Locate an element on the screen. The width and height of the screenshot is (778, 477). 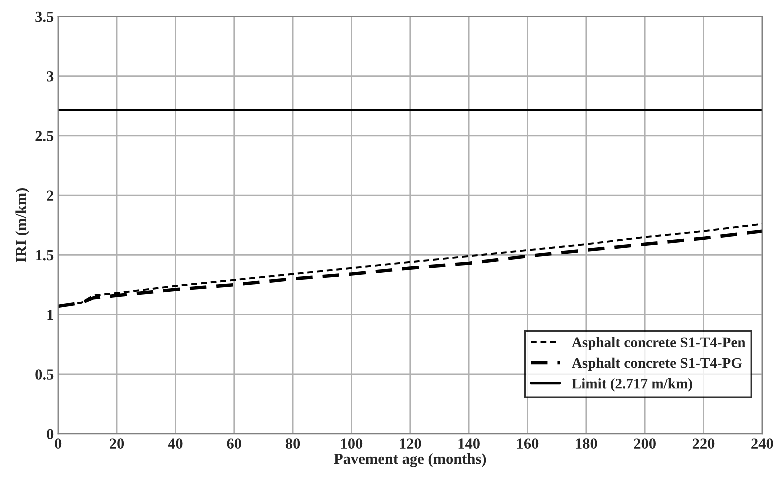
x-tick-label: 20 is located at coordinates (117, 443).